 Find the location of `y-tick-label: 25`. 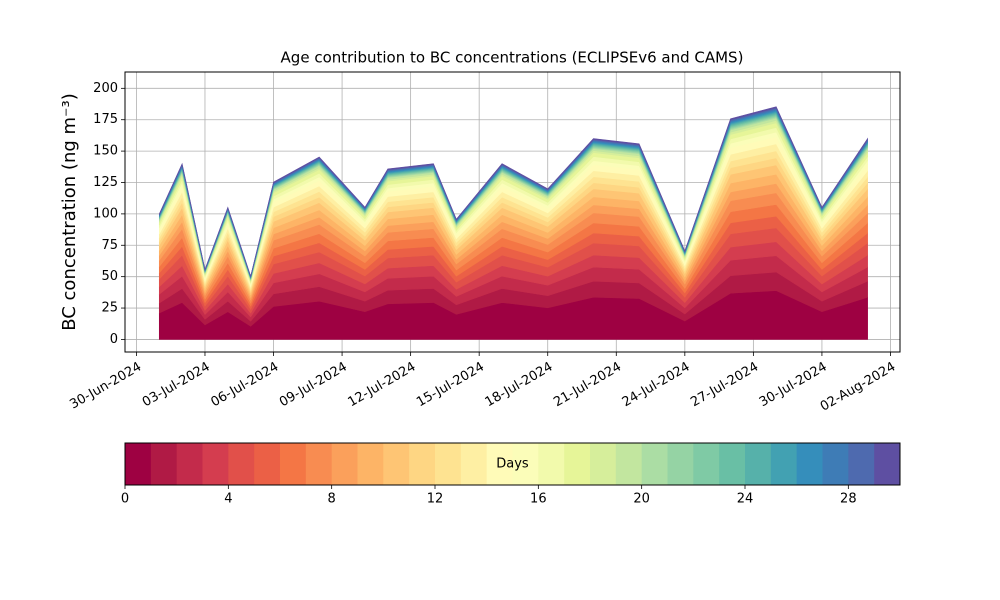

y-tick-label: 25 is located at coordinates (109, 308).